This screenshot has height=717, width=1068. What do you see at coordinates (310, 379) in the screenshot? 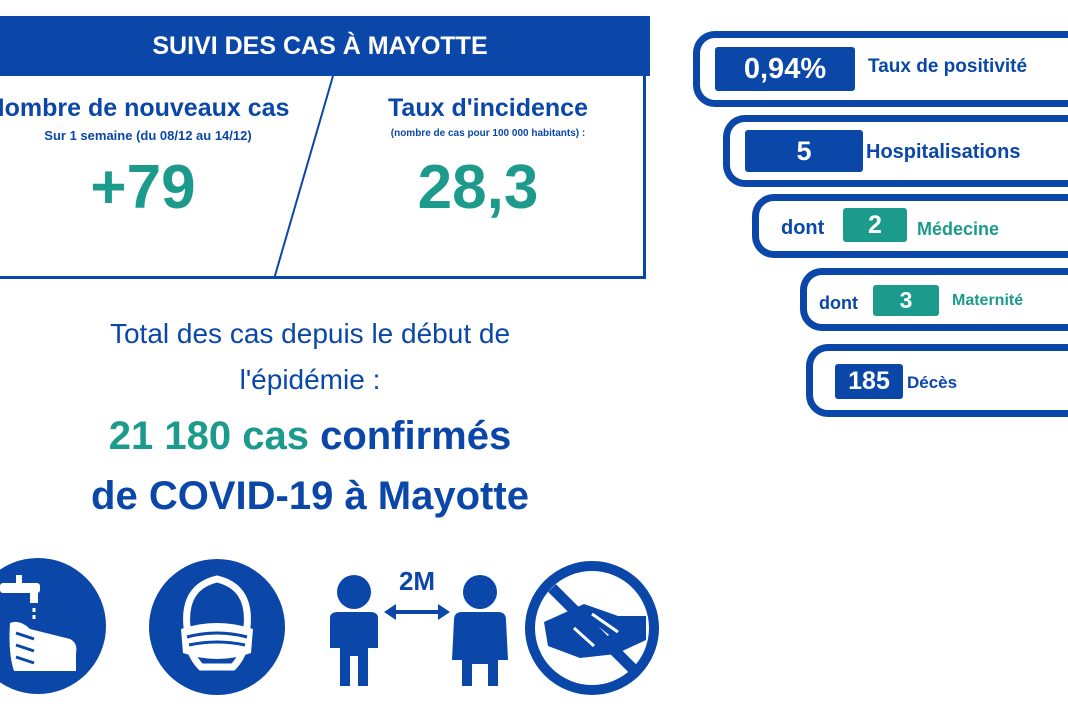
I see `total-line-2: l'épidémie :` at bounding box center [310, 379].